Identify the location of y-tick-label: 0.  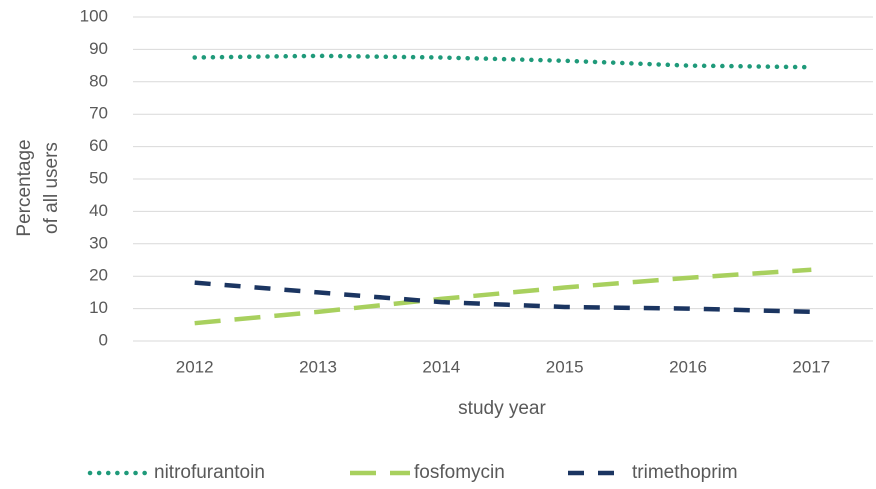
(103, 339).